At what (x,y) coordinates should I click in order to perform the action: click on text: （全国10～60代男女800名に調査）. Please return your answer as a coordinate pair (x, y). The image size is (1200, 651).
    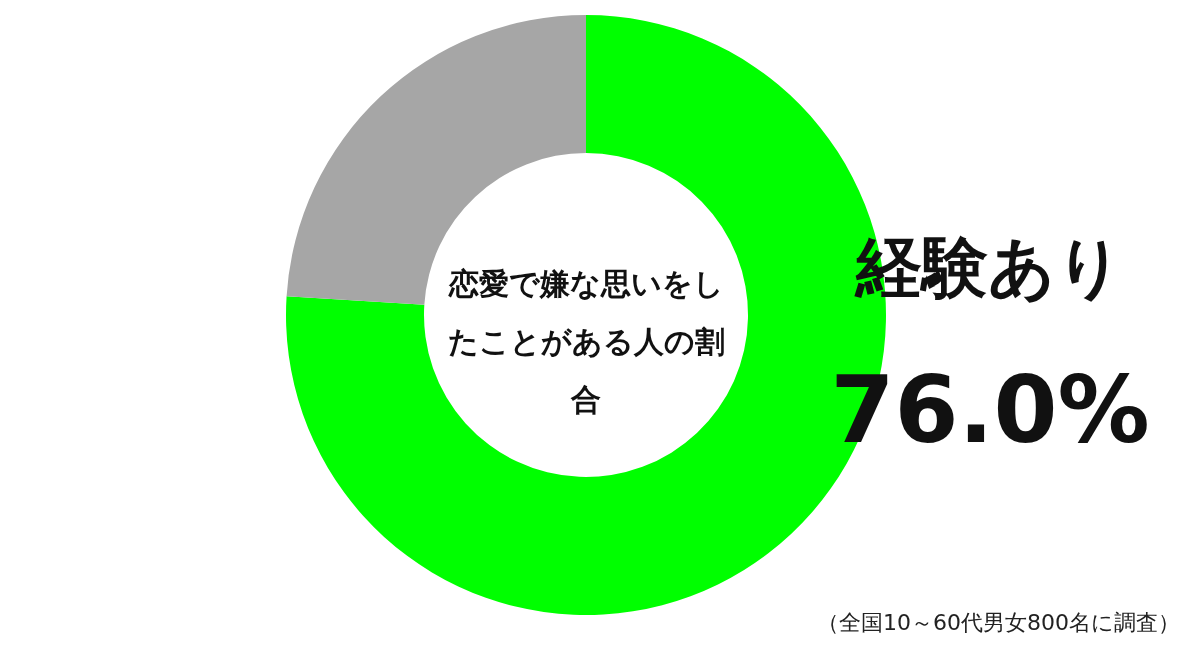
    Looking at the image, I should click on (998, 622).